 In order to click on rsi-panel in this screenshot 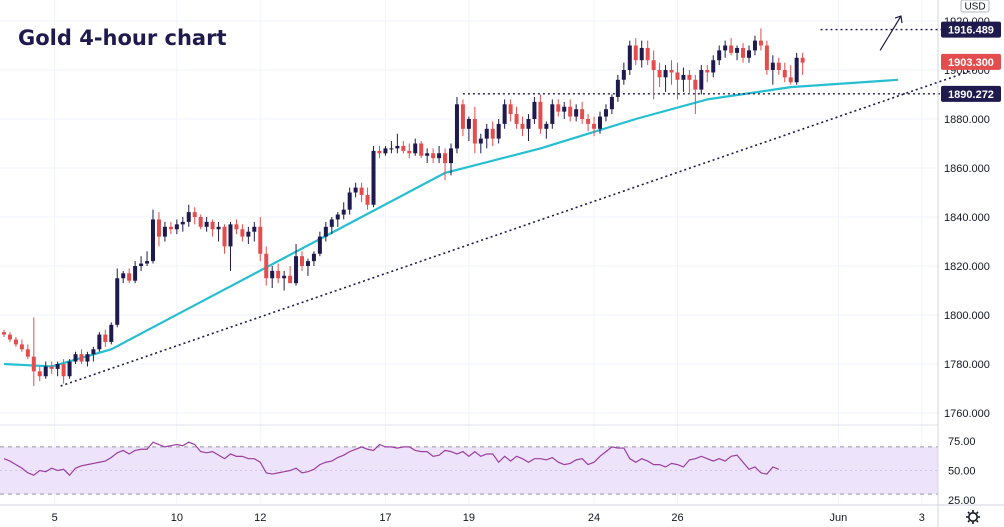, I will do `click(469, 468)`.